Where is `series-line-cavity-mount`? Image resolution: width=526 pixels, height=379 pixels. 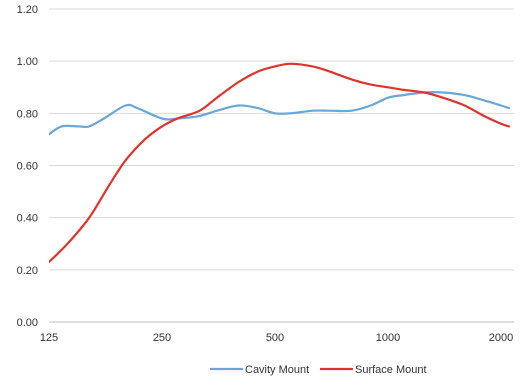
series-line-cavity-mount is located at coordinates (280, 113).